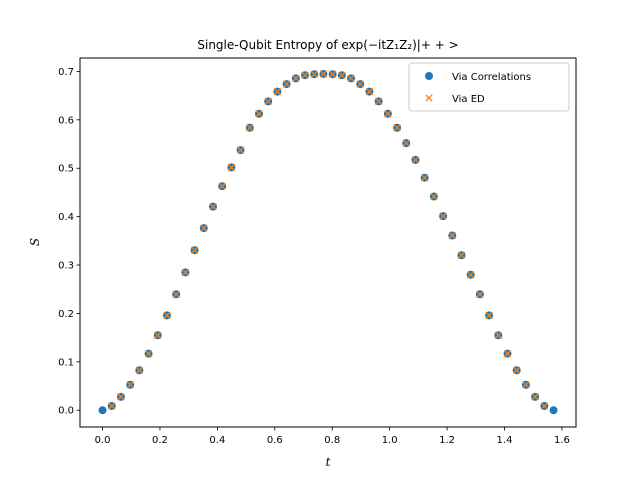 This screenshot has width=640, height=480. Describe the element at coordinates (562, 440) in the screenshot. I see `x-tick-label: 1.6` at that location.